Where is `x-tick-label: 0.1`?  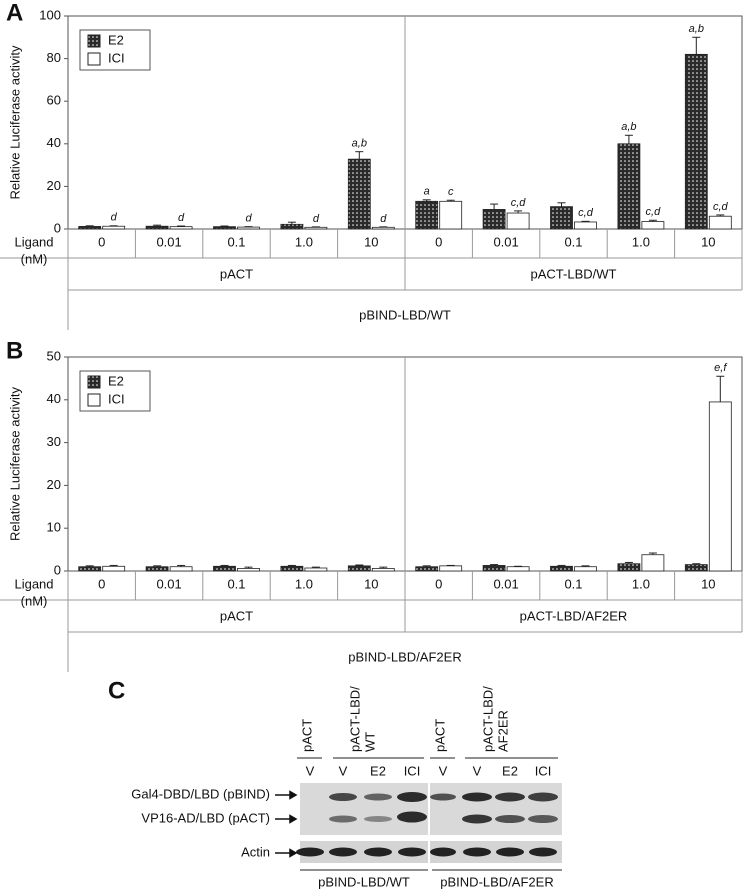 x-tick-label: 0.1 is located at coordinates (573, 241).